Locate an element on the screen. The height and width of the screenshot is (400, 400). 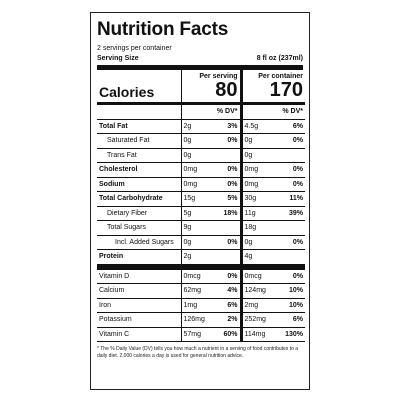
title: Nutrition Facts is located at coordinates (163, 29).